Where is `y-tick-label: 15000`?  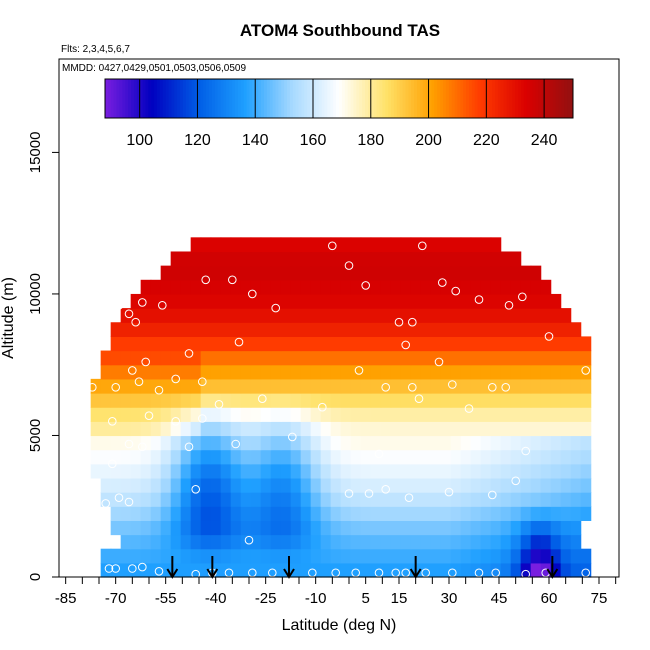 y-tick-label: 15000 is located at coordinates (35, 153).